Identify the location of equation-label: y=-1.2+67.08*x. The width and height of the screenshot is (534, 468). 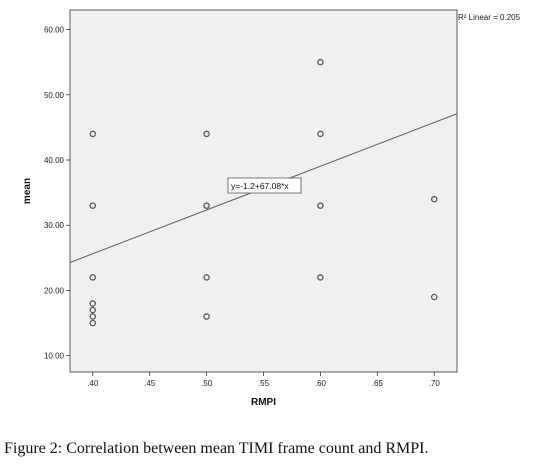
(260, 186).